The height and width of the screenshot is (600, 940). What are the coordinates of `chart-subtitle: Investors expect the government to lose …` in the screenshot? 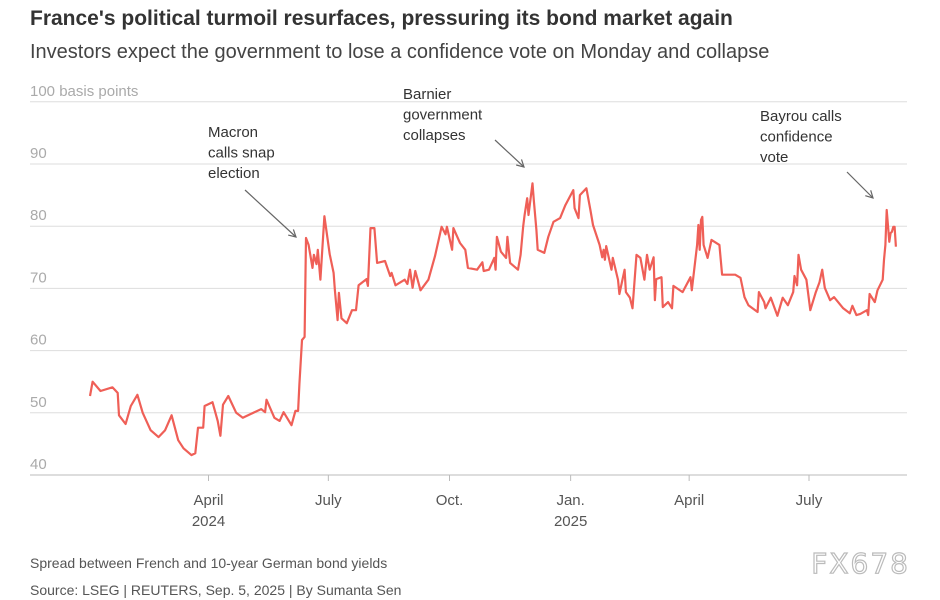 It's located at (400, 52).